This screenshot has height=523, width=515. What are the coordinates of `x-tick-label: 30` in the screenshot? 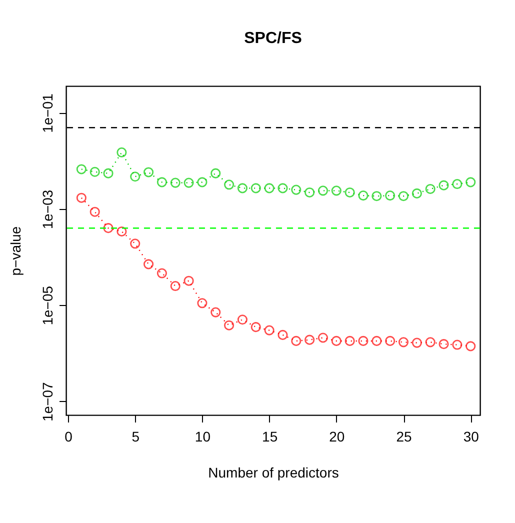 It's located at (471, 436).